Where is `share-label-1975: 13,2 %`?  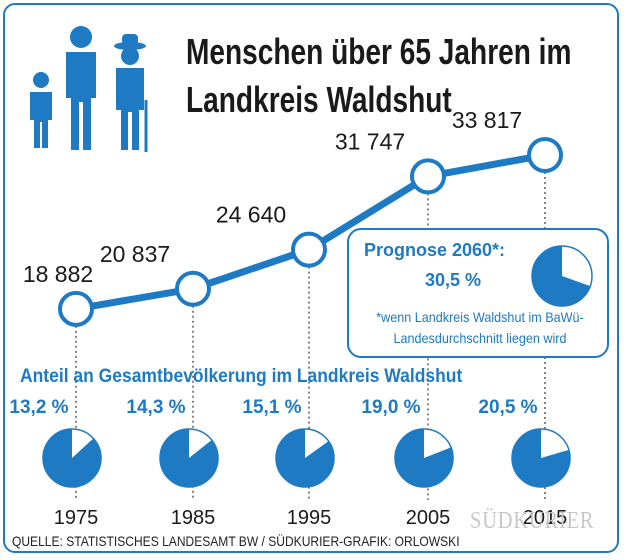 share-label-1975: 13,2 % is located at coordinates (38, 407).